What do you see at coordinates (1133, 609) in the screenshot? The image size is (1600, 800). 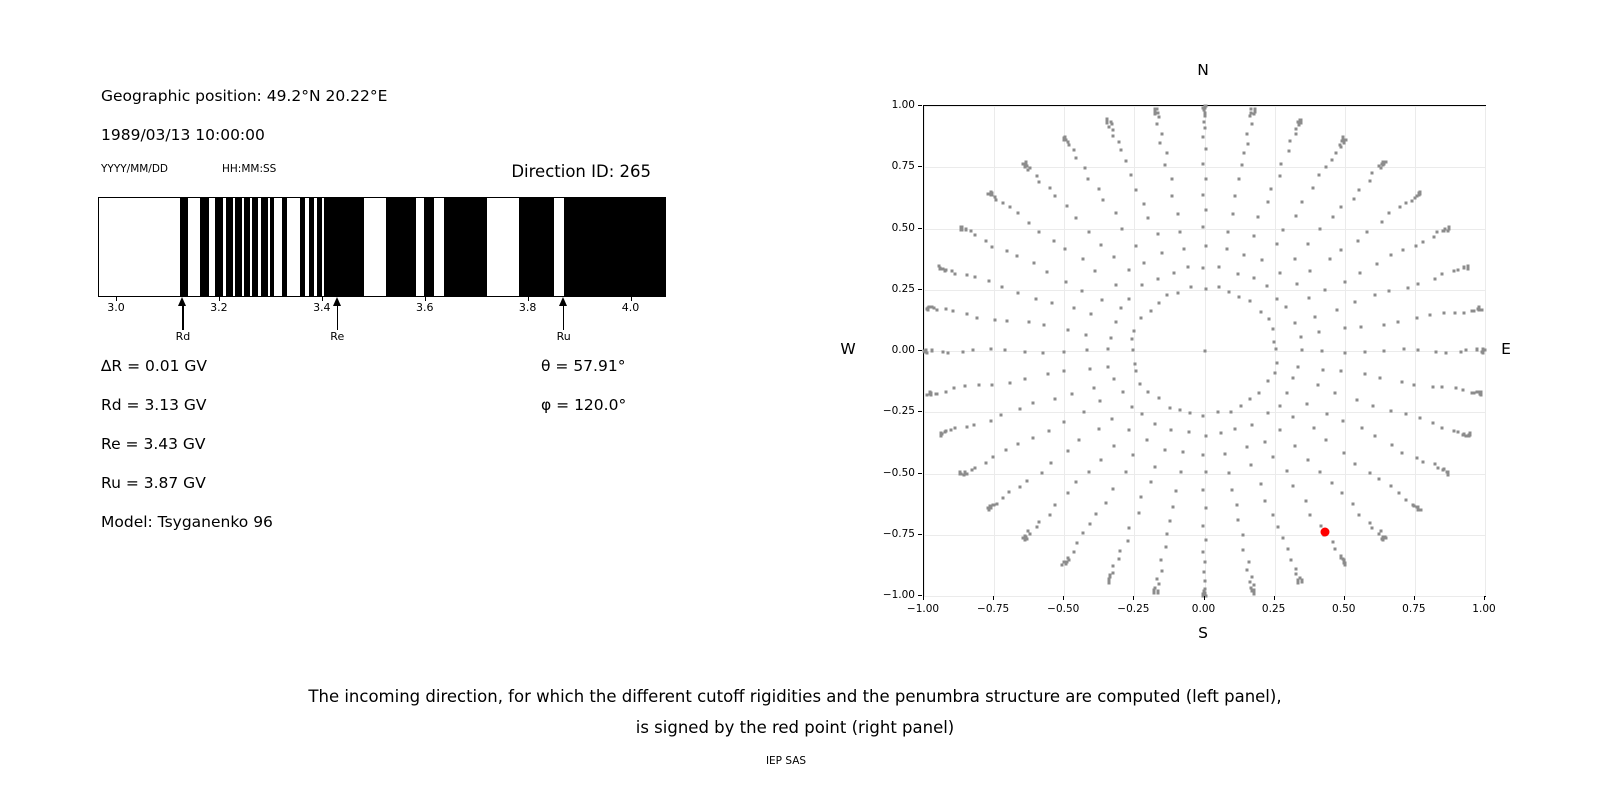 I see `x-axis-tick-label: −0.25` at bounding box center [1133, 609].